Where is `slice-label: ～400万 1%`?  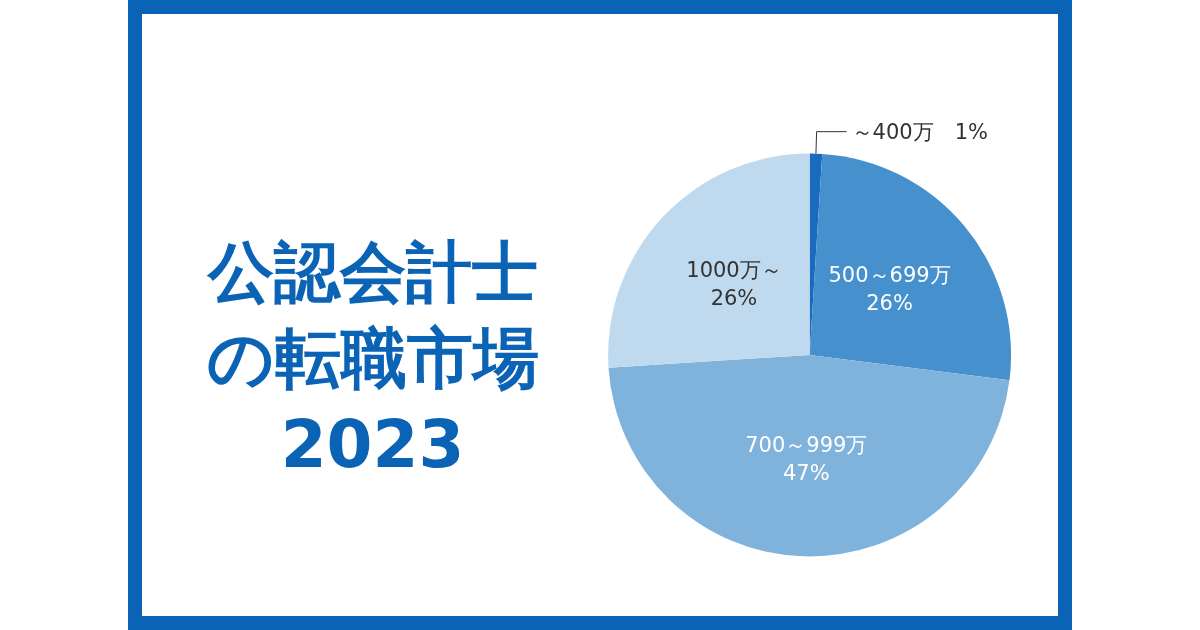
slice-label: ～400万 1% is located at coordinates (920, 131).